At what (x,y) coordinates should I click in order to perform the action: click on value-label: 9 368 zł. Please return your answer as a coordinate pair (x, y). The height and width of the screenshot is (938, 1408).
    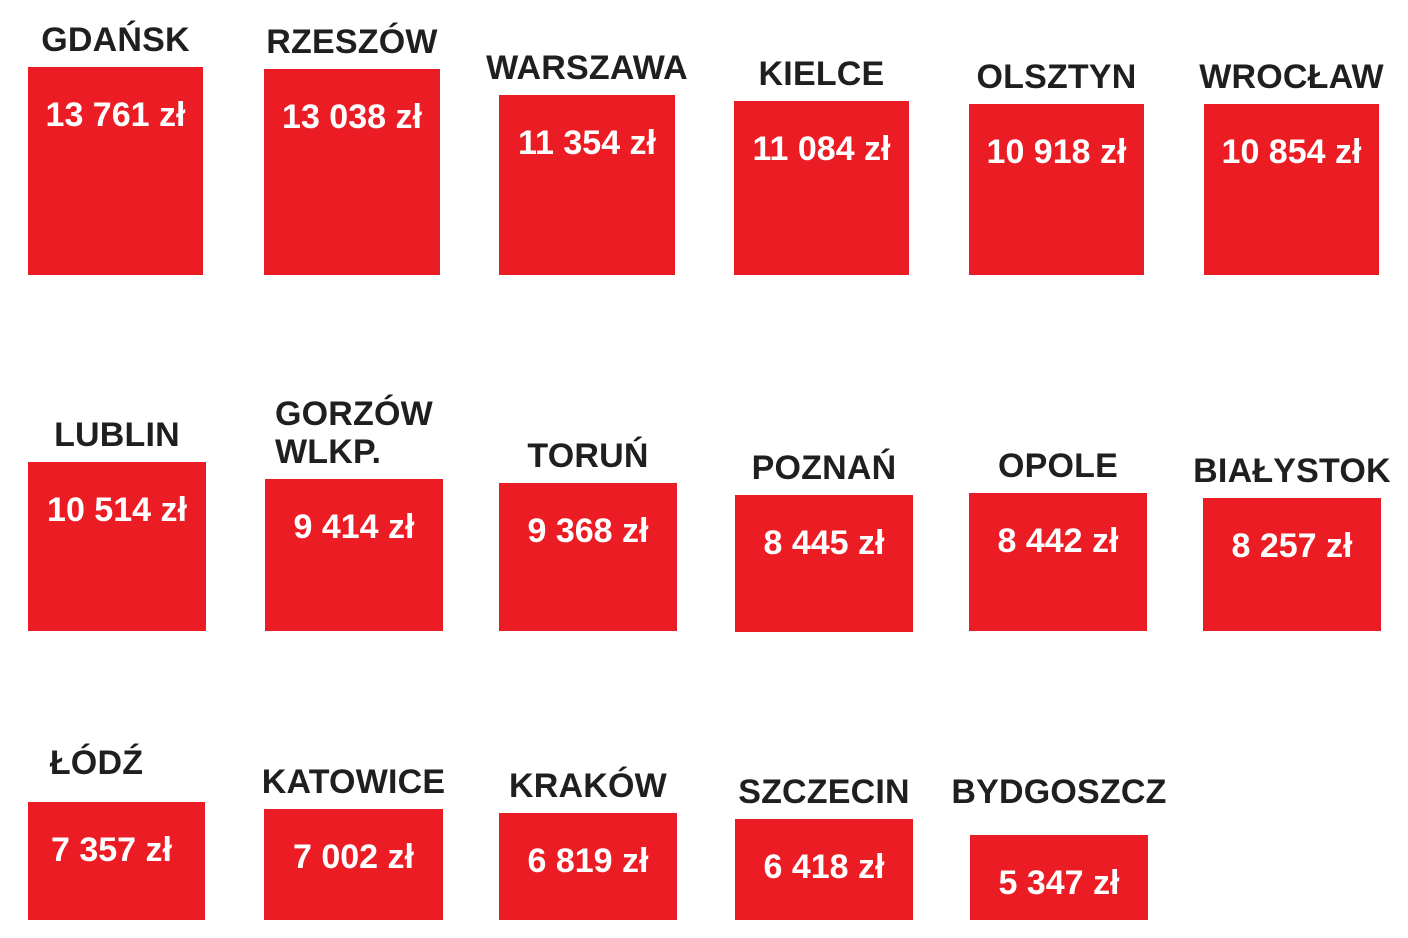
    Looking at the image, I should click on (588, 531).